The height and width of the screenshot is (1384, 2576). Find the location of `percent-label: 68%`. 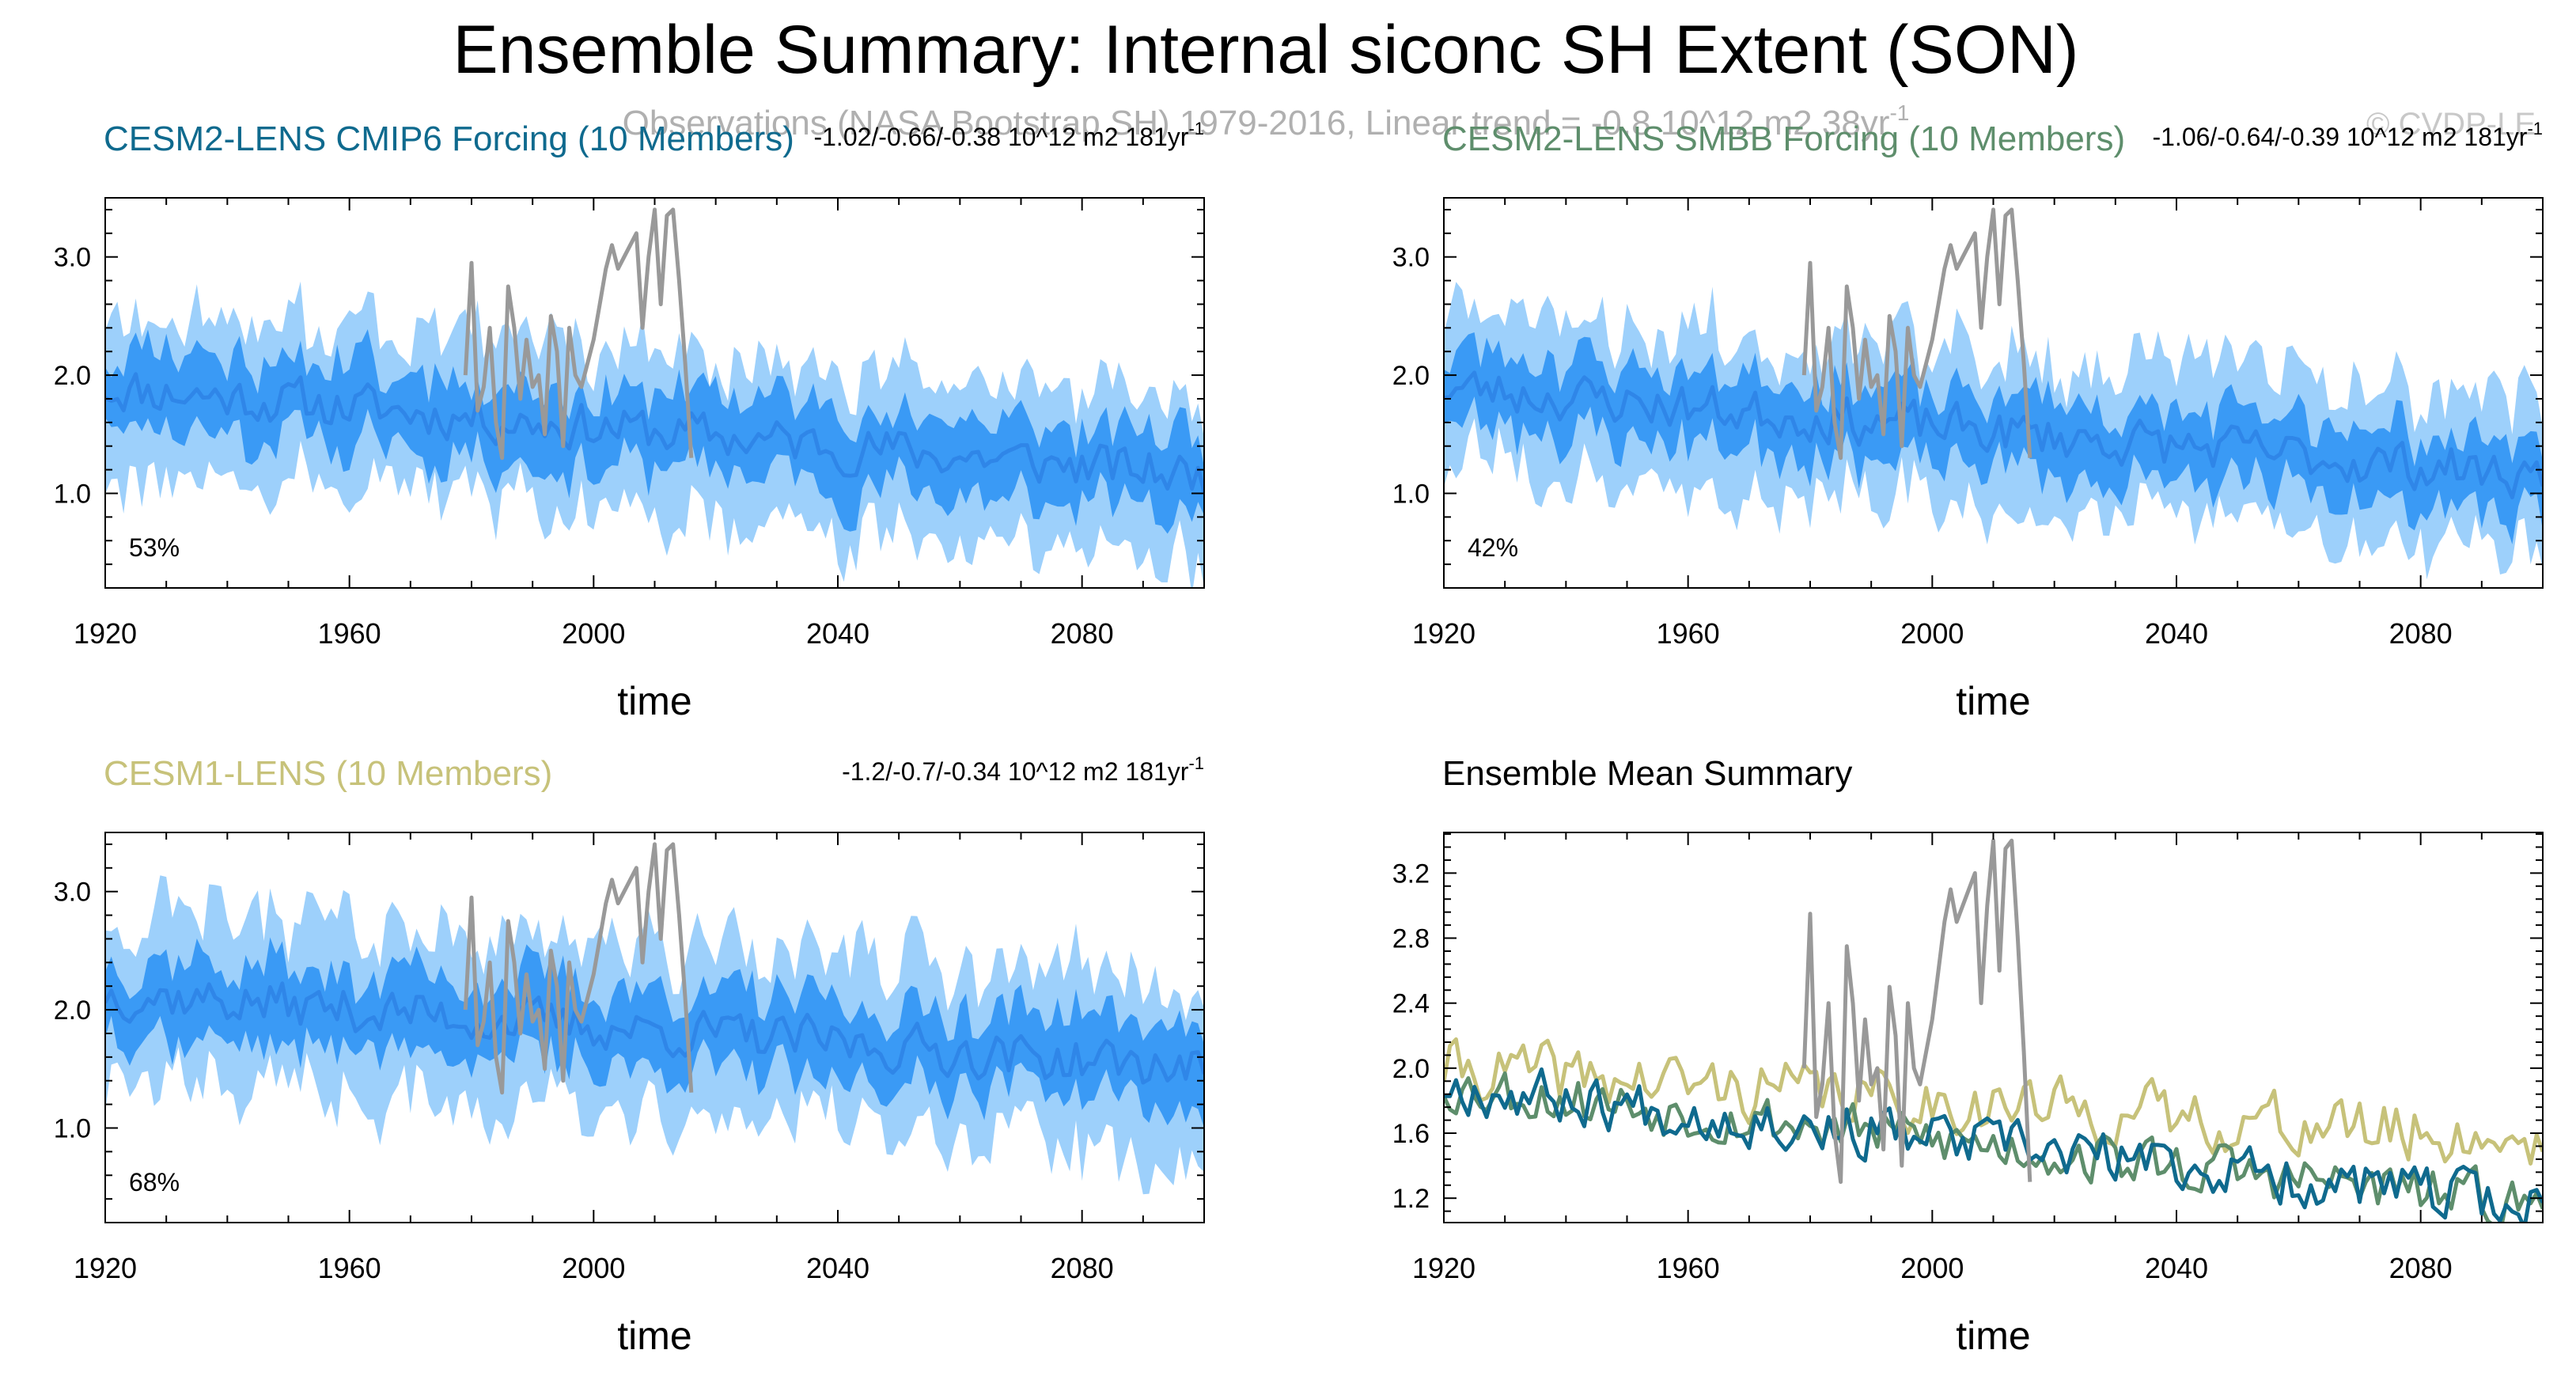

percent-label: 68% is located at coordinates (154, 1182).